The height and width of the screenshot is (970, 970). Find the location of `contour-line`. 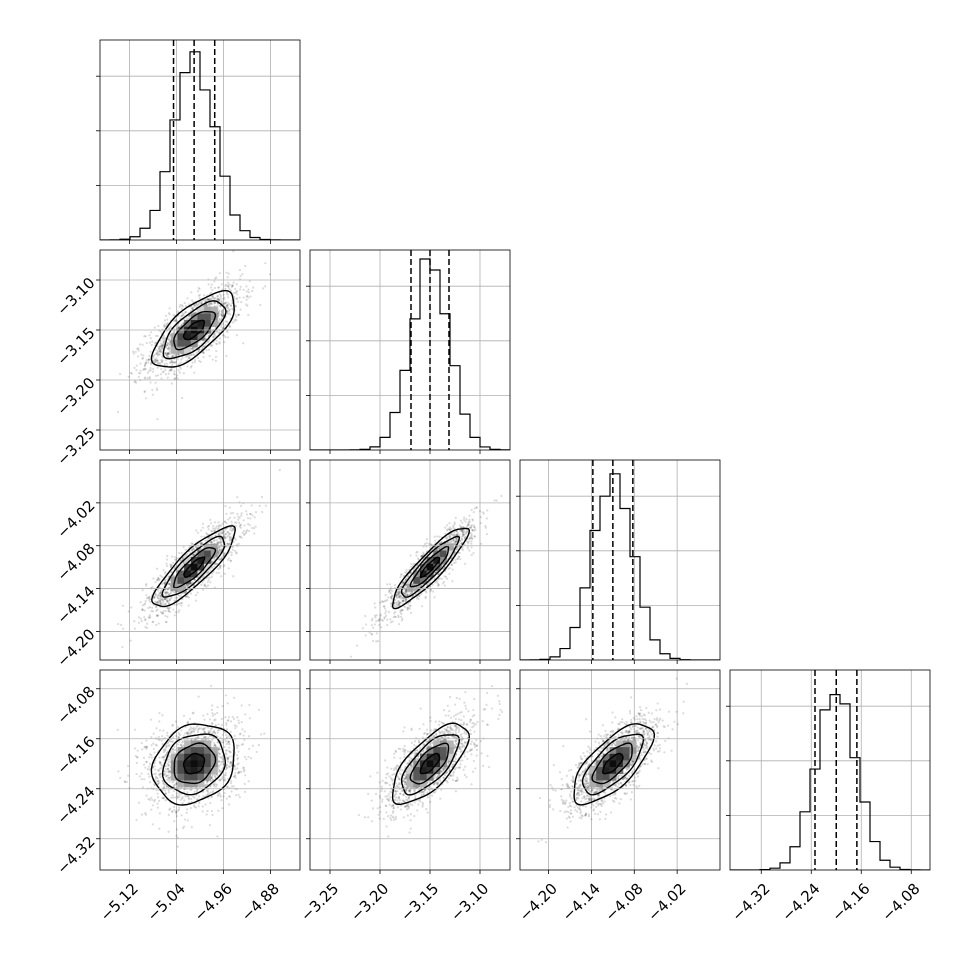

contour-line is located at coordinates (430, 567).